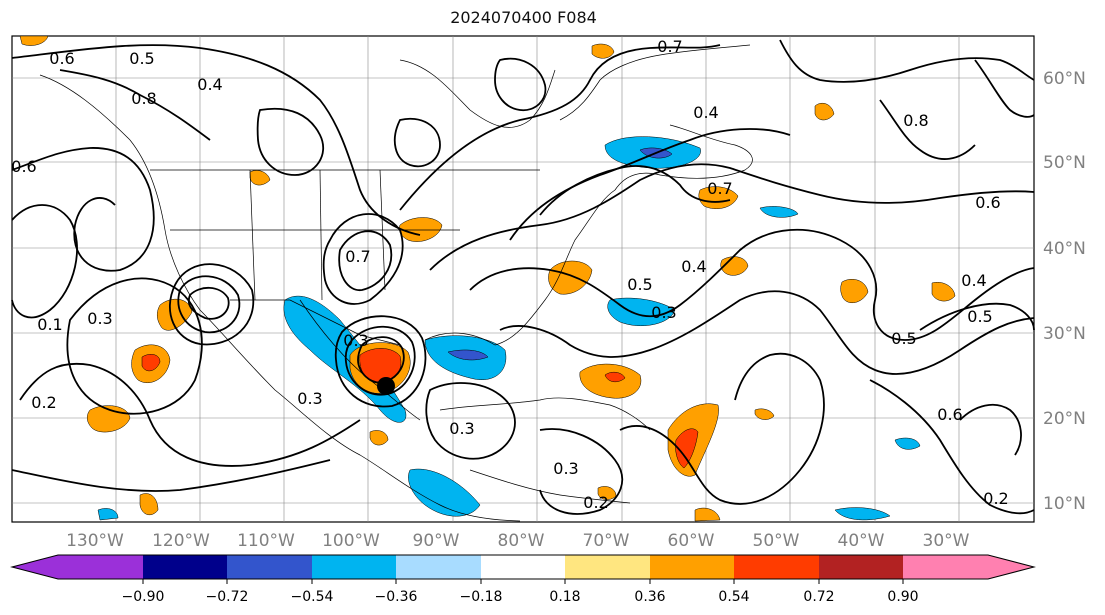 Image resolution: width=1105 pixels, height=615 pixels. I want to click on map-title: 2024070400 F084, so click(523, 17).